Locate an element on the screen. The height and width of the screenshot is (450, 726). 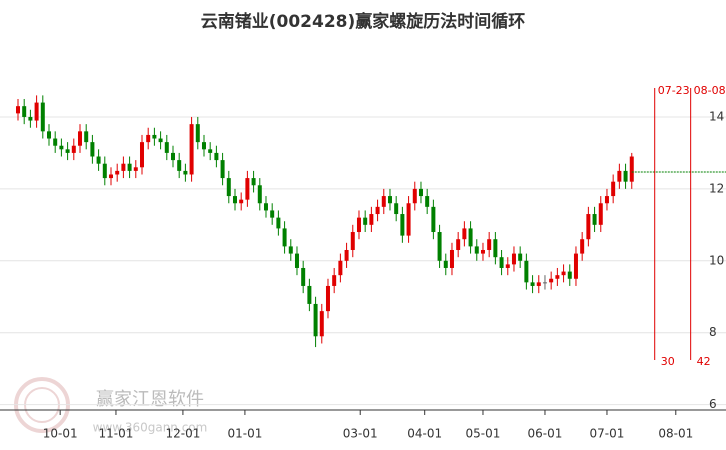
y-tick-label: 8 is located at coordinates (713, 332).